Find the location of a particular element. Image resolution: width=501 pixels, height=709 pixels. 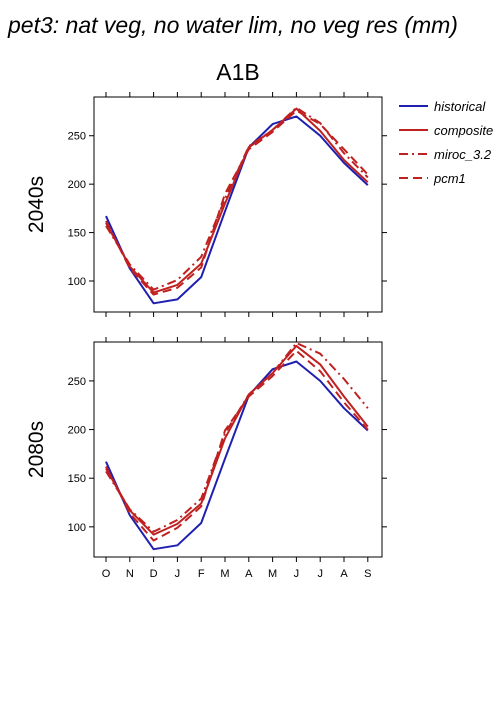

legend-item: historical is located at coordinates (442, 106).